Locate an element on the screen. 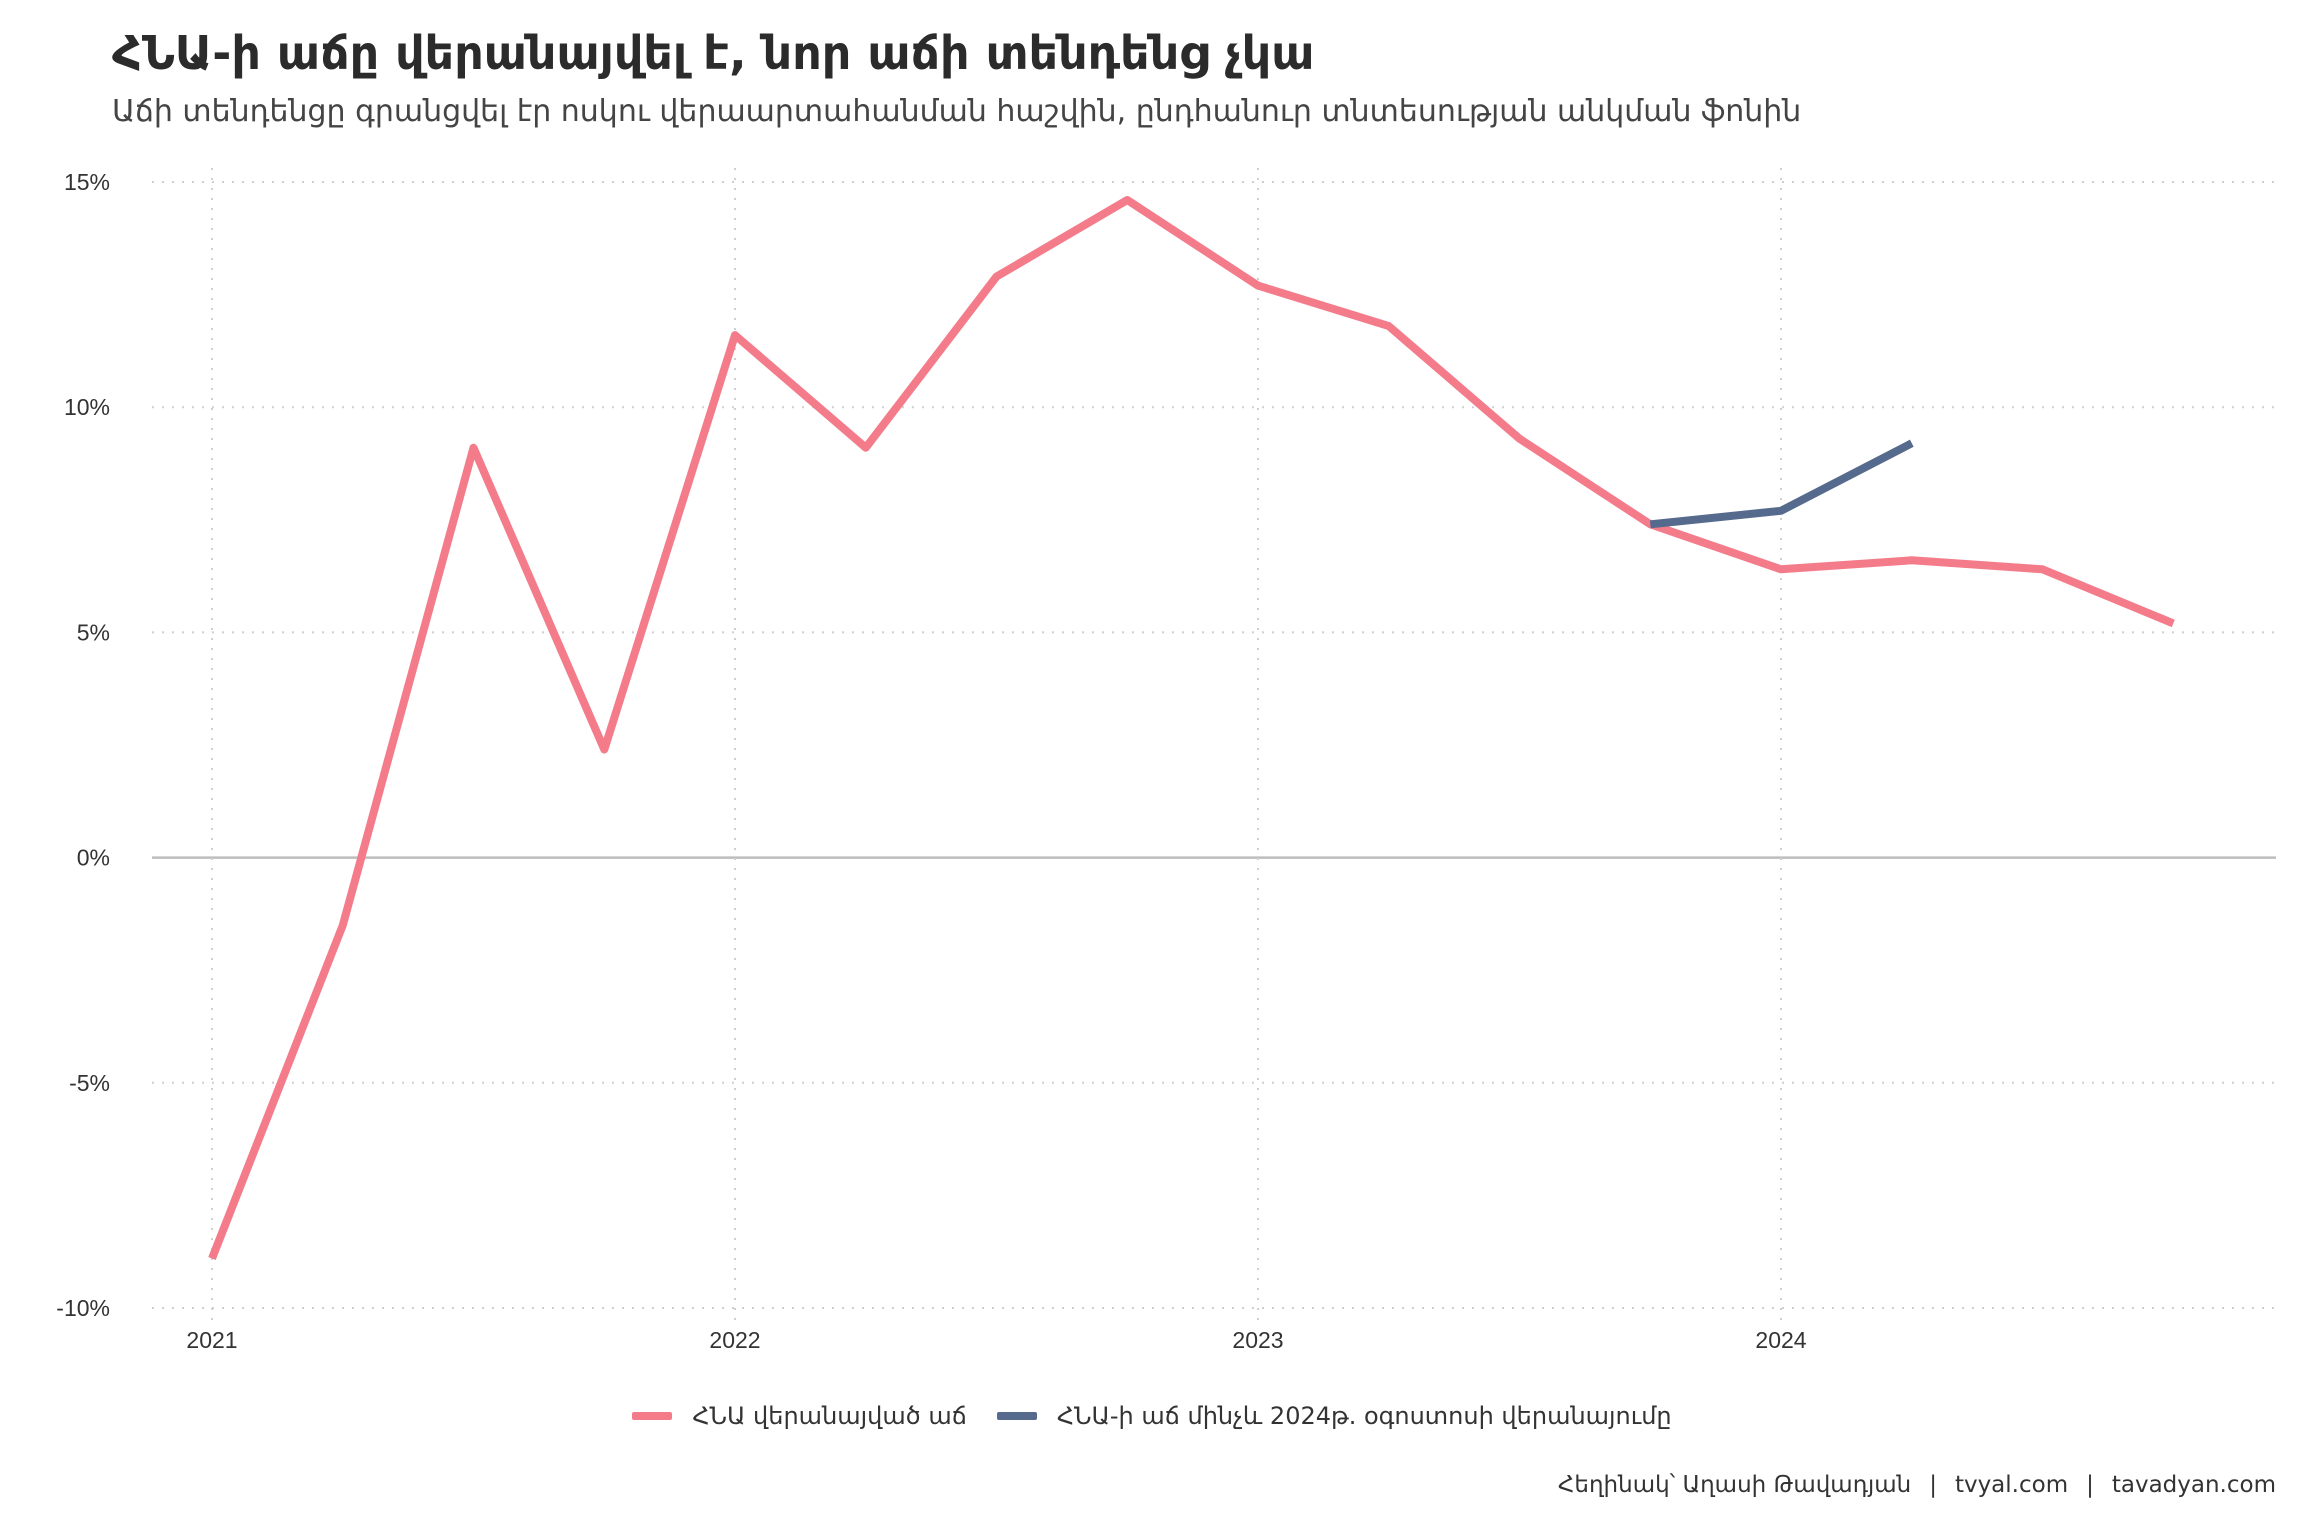  y-axis-ticks: -10% -5% 0% 5% 10% 15% is located at coordinates (83, 745).